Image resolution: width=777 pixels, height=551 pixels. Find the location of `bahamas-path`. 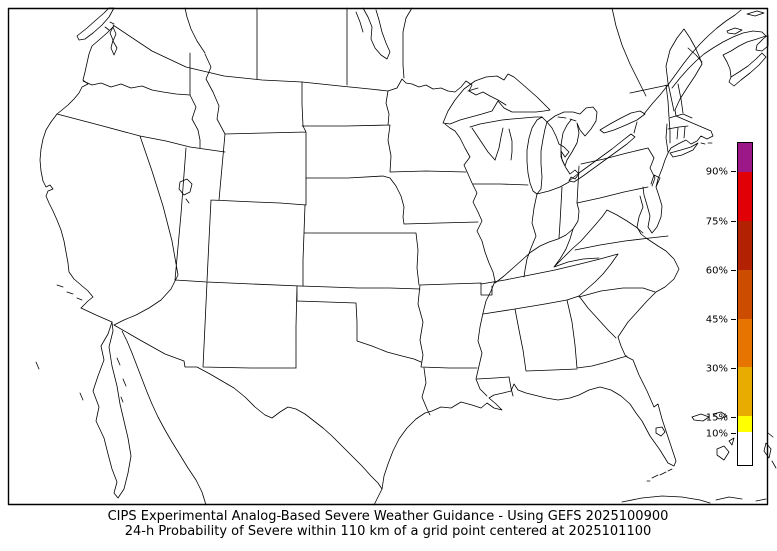

bahamas-path is located at coordinates (734, 440).